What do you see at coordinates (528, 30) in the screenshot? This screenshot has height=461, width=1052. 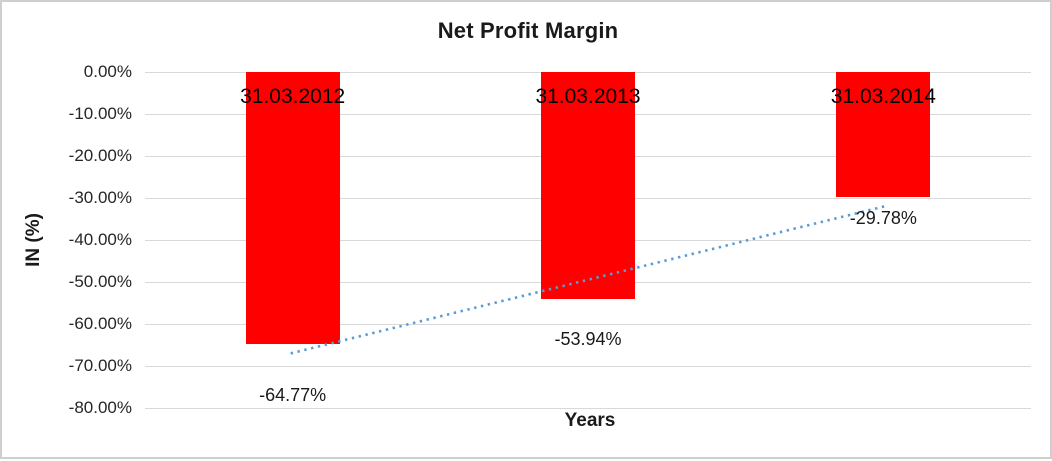 I see `chart-title: Net Profit Margin` at bounding box center [528, 30].